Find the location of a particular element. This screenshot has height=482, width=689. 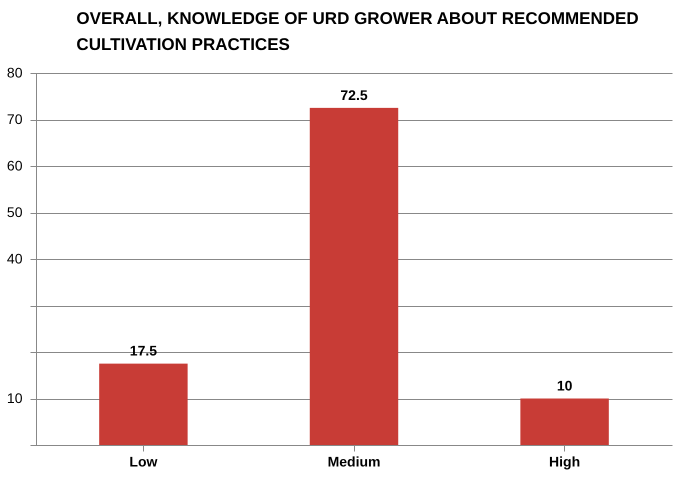

y-tick-label: 10 is located at coordinates (14, 398).